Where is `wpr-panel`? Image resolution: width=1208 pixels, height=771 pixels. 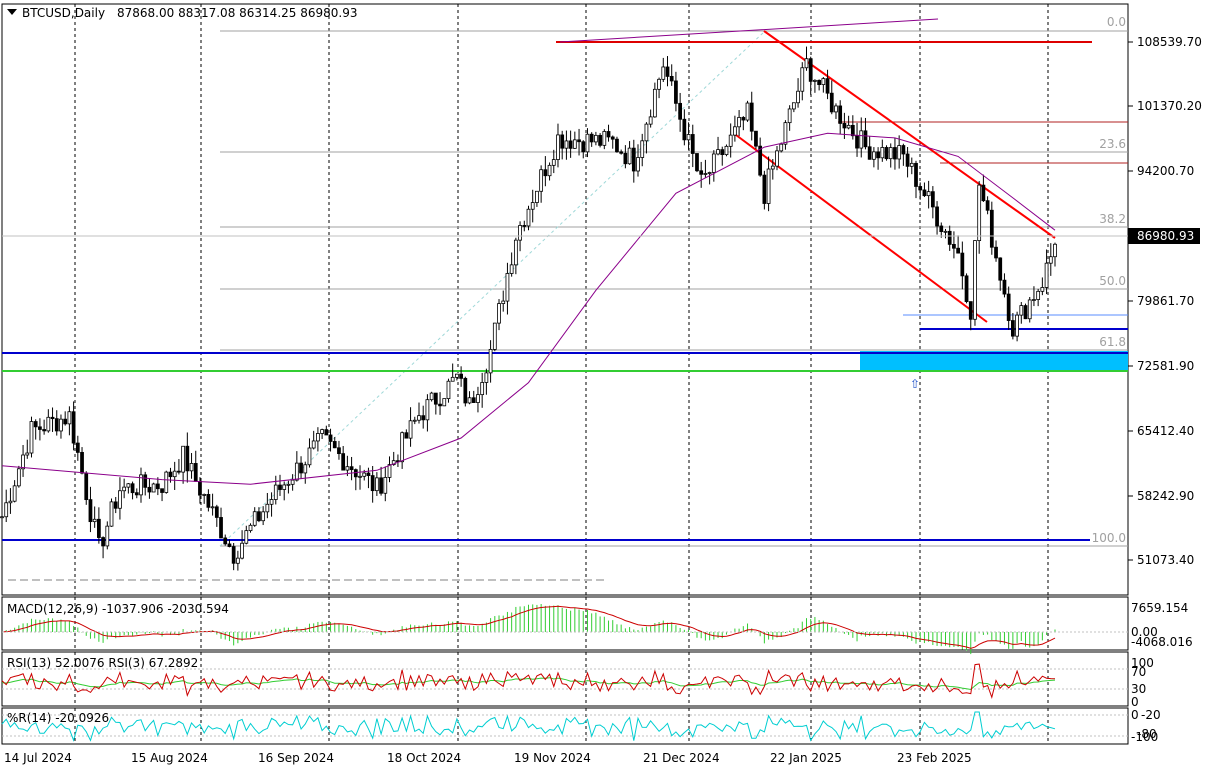
wpr-panel is located at coordinates (565, 726).